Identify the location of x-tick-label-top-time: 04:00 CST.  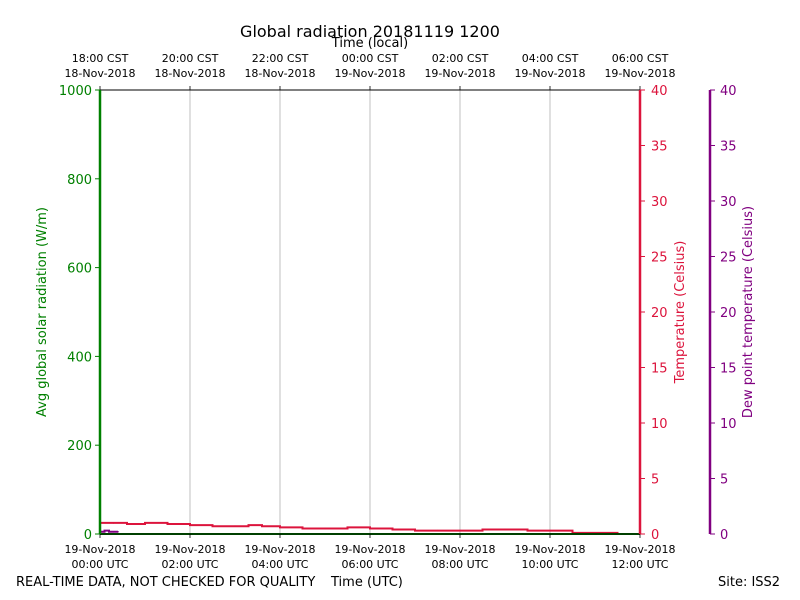
(550, 58).